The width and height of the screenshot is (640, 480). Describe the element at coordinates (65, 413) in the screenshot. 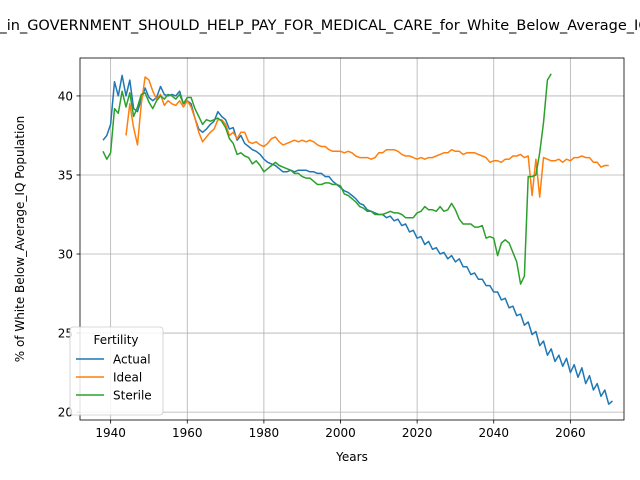

I see `y-tick-label: 20` at that location.